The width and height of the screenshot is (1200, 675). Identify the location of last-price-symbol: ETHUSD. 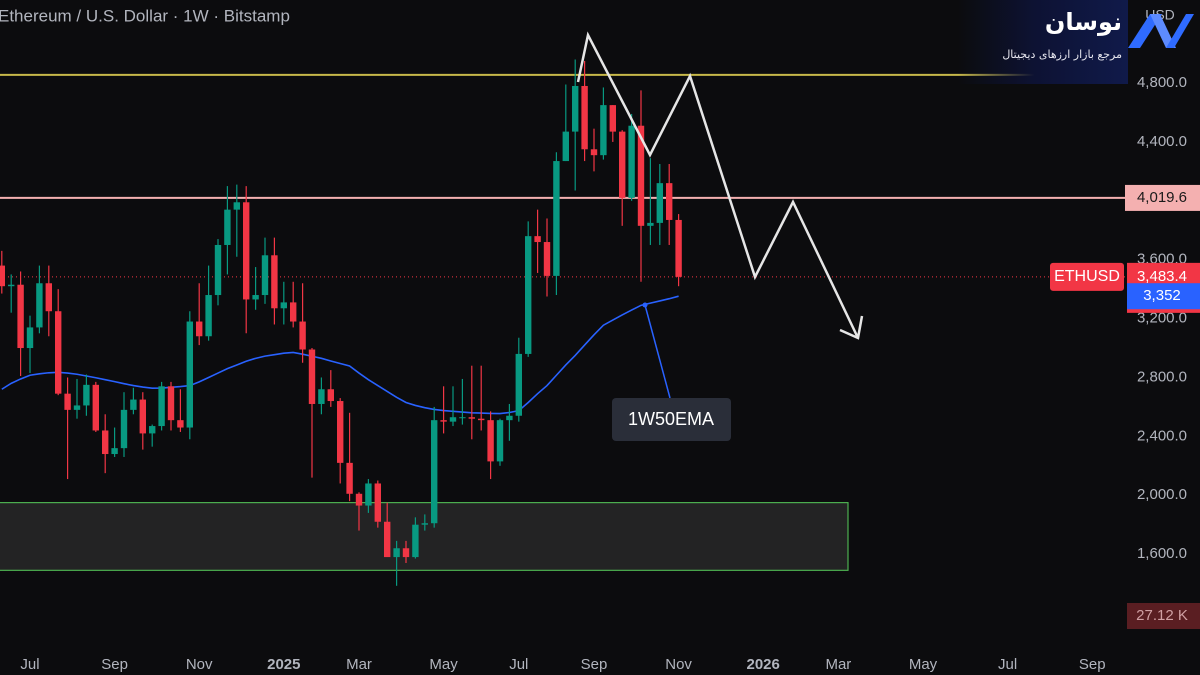
(1087, 276).